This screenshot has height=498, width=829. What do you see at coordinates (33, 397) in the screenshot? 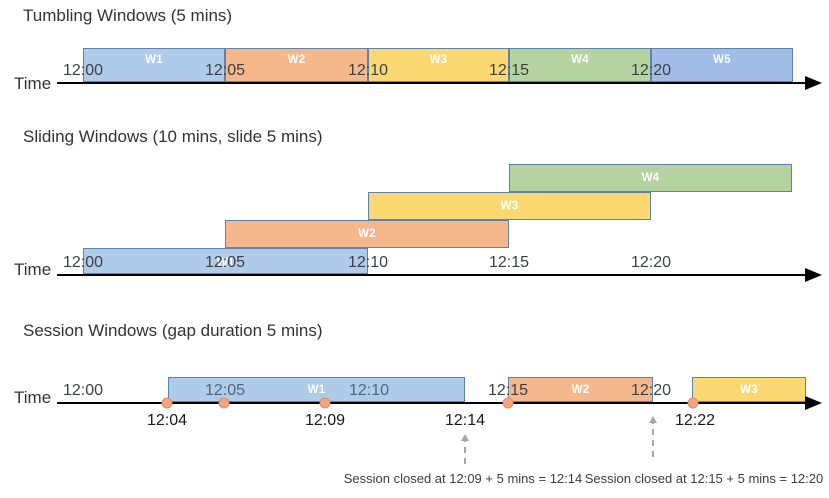
I see `time-axis-label-session: Time` at bounding box center [33, 397].